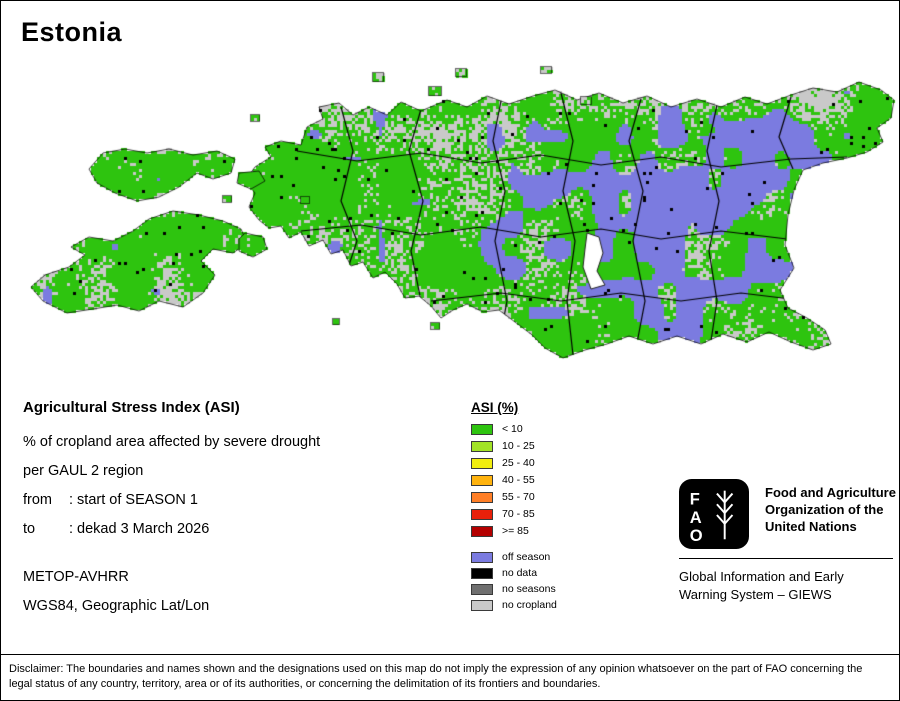 The image size is (900, 701). Describe the element at coordinates (131, 407) in the screenshot. I see `asi-heading: Agricultural Stress Index (ASI)` at that location.